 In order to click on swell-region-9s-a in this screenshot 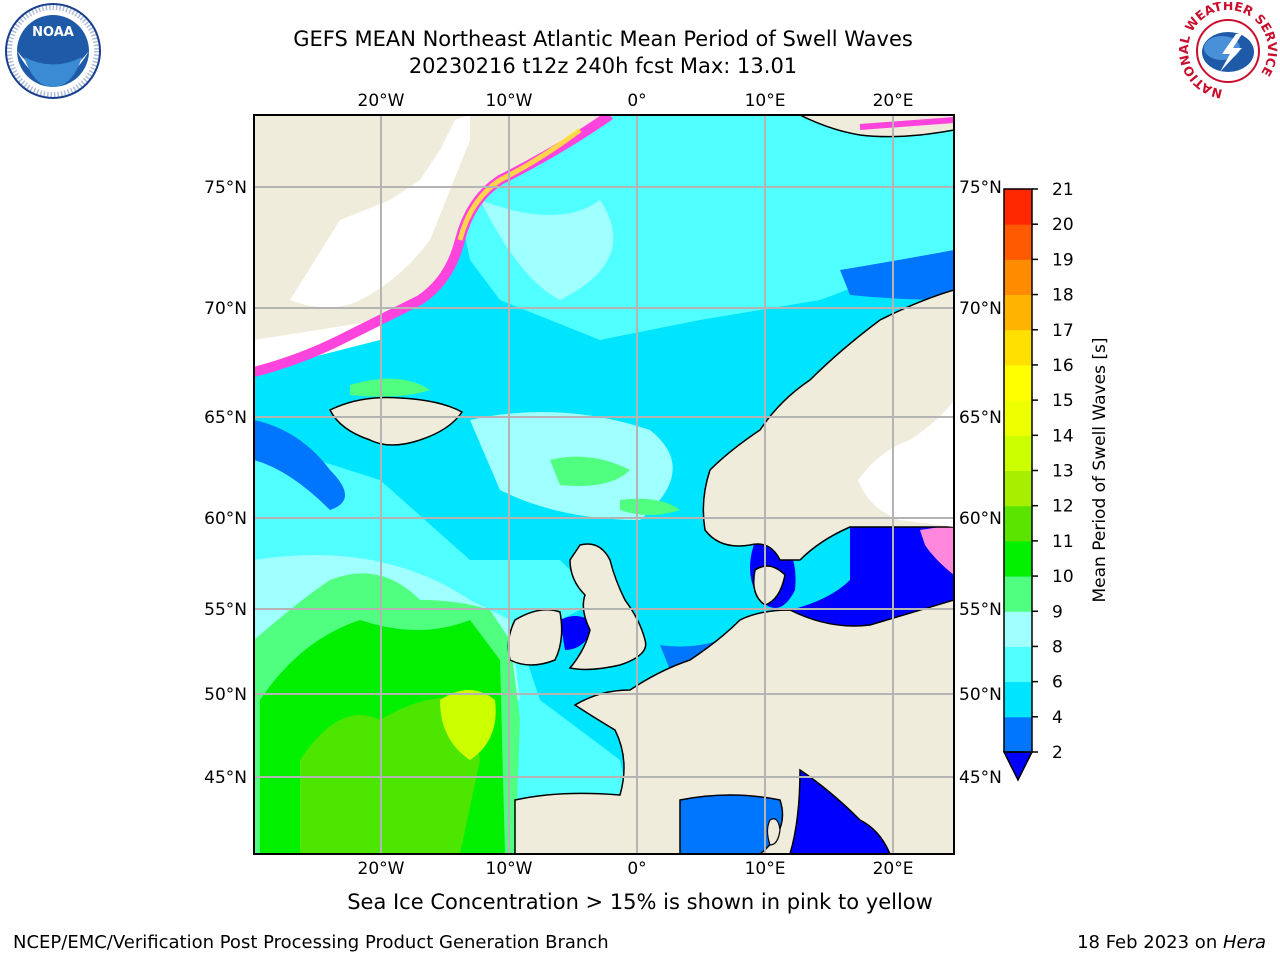, I will do `click(547, 250)`.